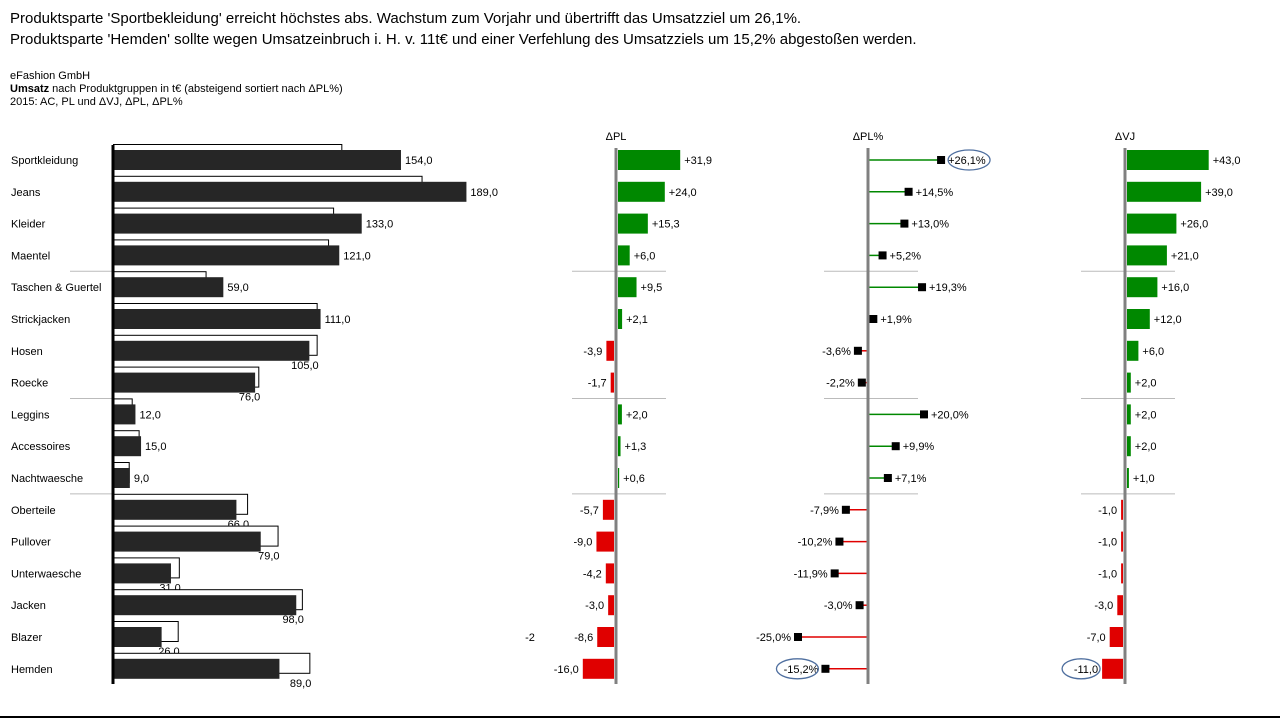 The height and width of the screenshot is (720, 1280). Describe the element at coordinates (652, 288) in the screenshot. I see `delta-pl-label: +9,5` at that location.